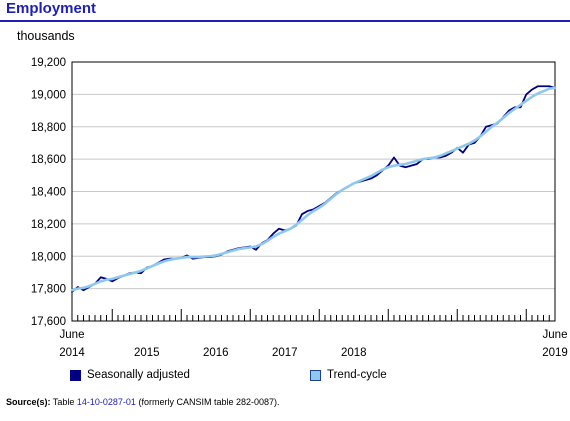  What do you see at coordinates (48, 63) in the screenshot?
I see `y-tick-label: 19,200` at bounding box center [48, 63].